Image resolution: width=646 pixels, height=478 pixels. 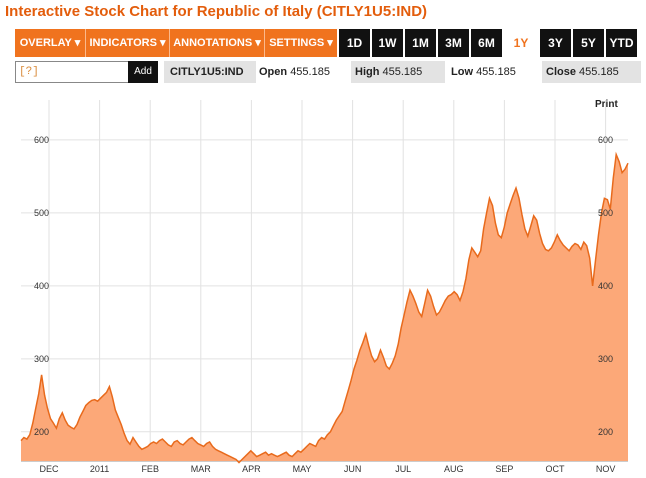 I want to click on x-tick-label: DEC, so click(x=49, y=469).